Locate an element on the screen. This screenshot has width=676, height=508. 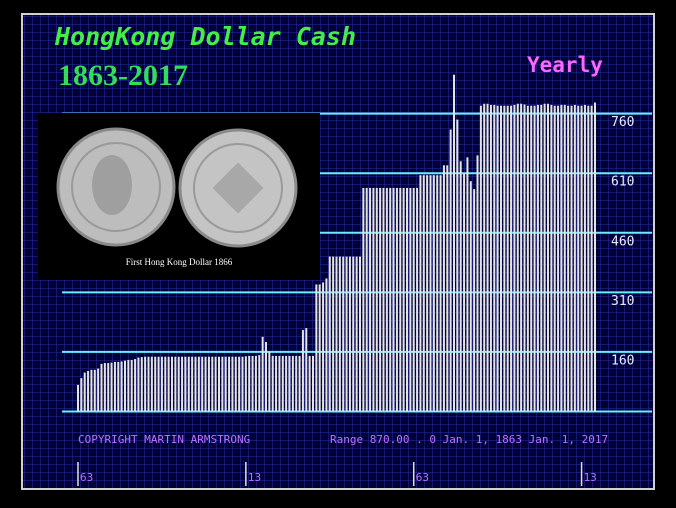
x-tick-label: 13 is located at coordinates (254, 477).